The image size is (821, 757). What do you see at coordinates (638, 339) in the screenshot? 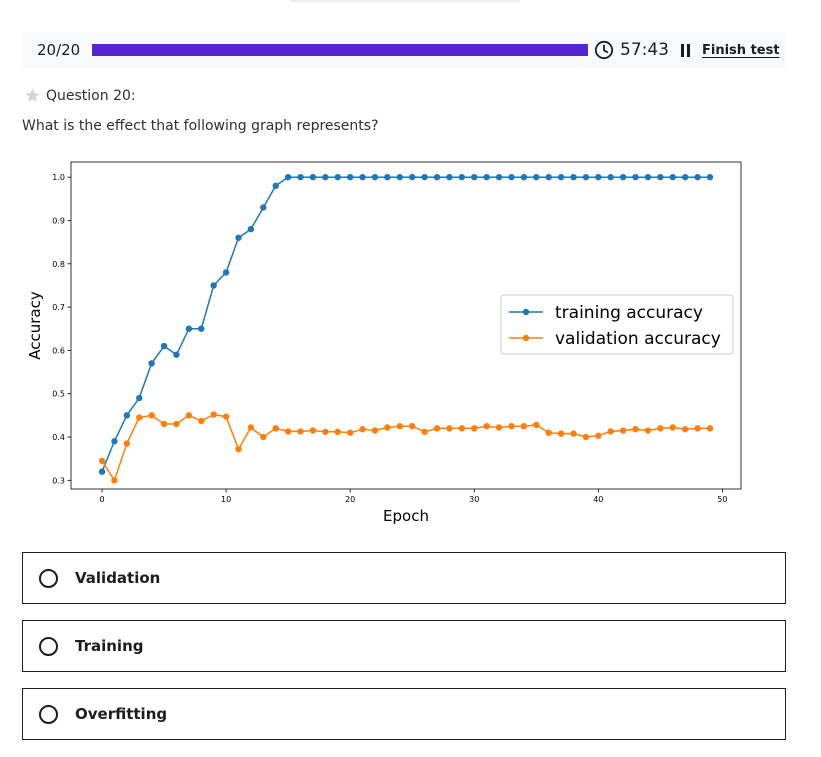
I see `legend-label: validation accuracy` at bounding box center [638, 339].